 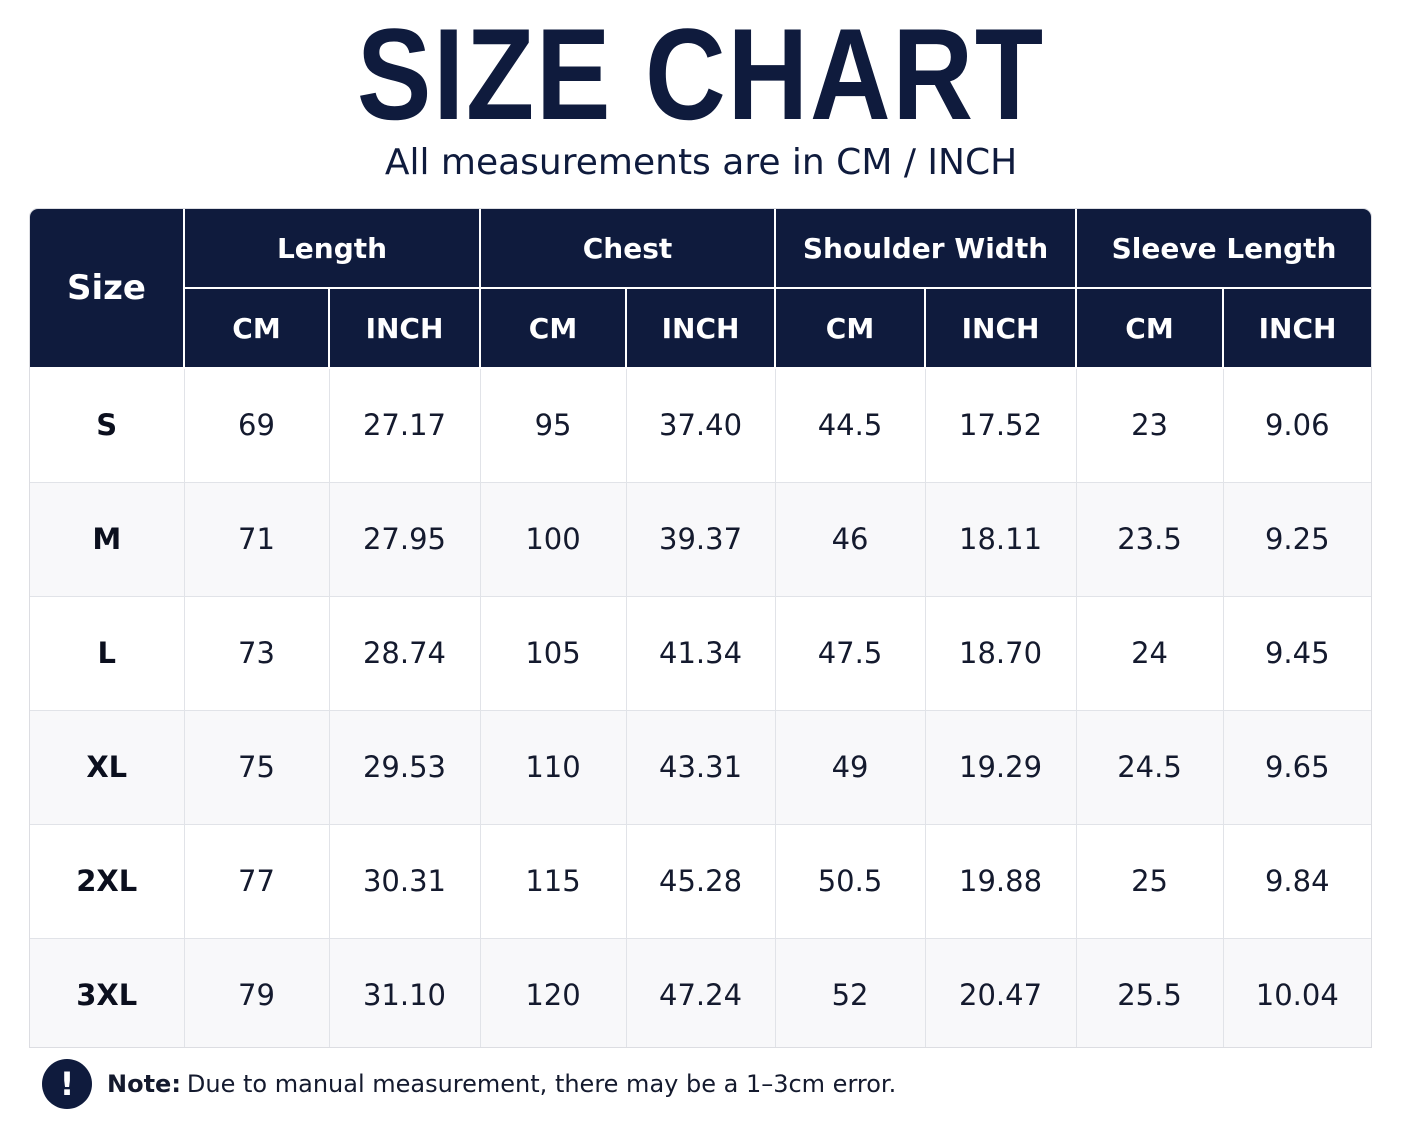 I want to click on table-row: XL 75 29.53 110 43.31 49 19.29 24.5 9.65, so click(x=700, y=767).